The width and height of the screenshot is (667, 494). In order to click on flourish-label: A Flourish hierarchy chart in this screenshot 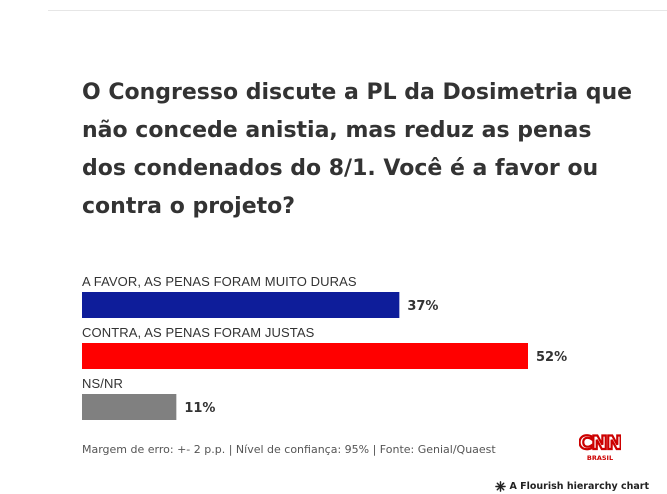, I will do `click(579, 486)`.